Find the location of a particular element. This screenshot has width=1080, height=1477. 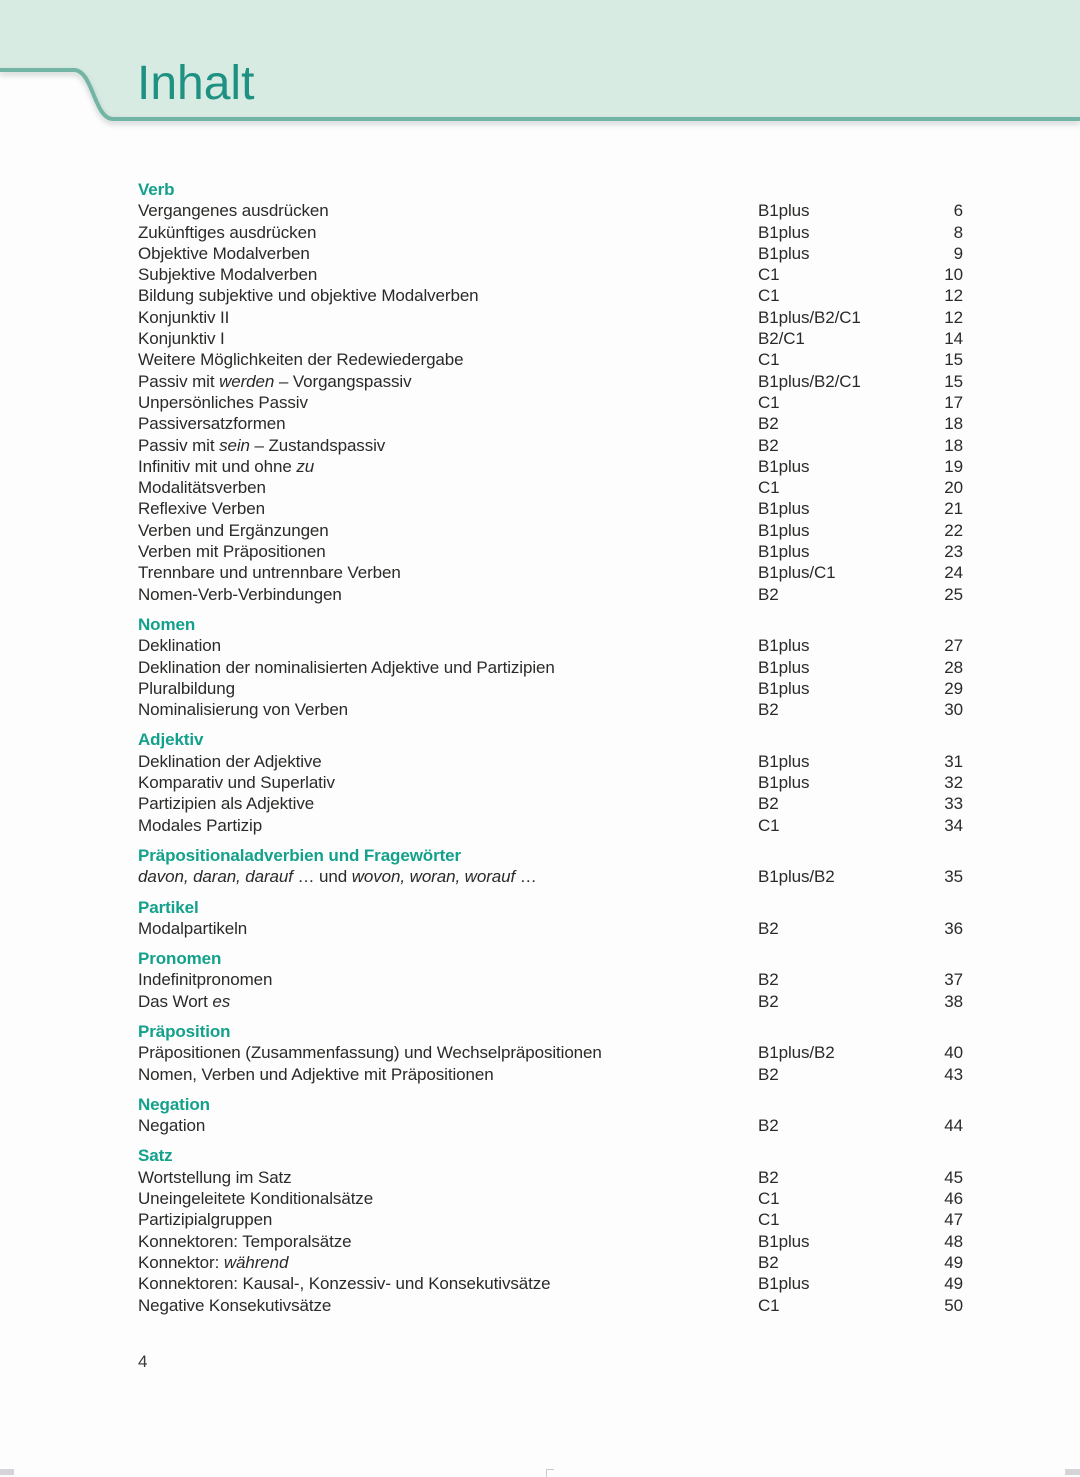

toc-entry: Konnektoren: Temporalsätze B1plus 48 is located at coordinates (550, 1241).